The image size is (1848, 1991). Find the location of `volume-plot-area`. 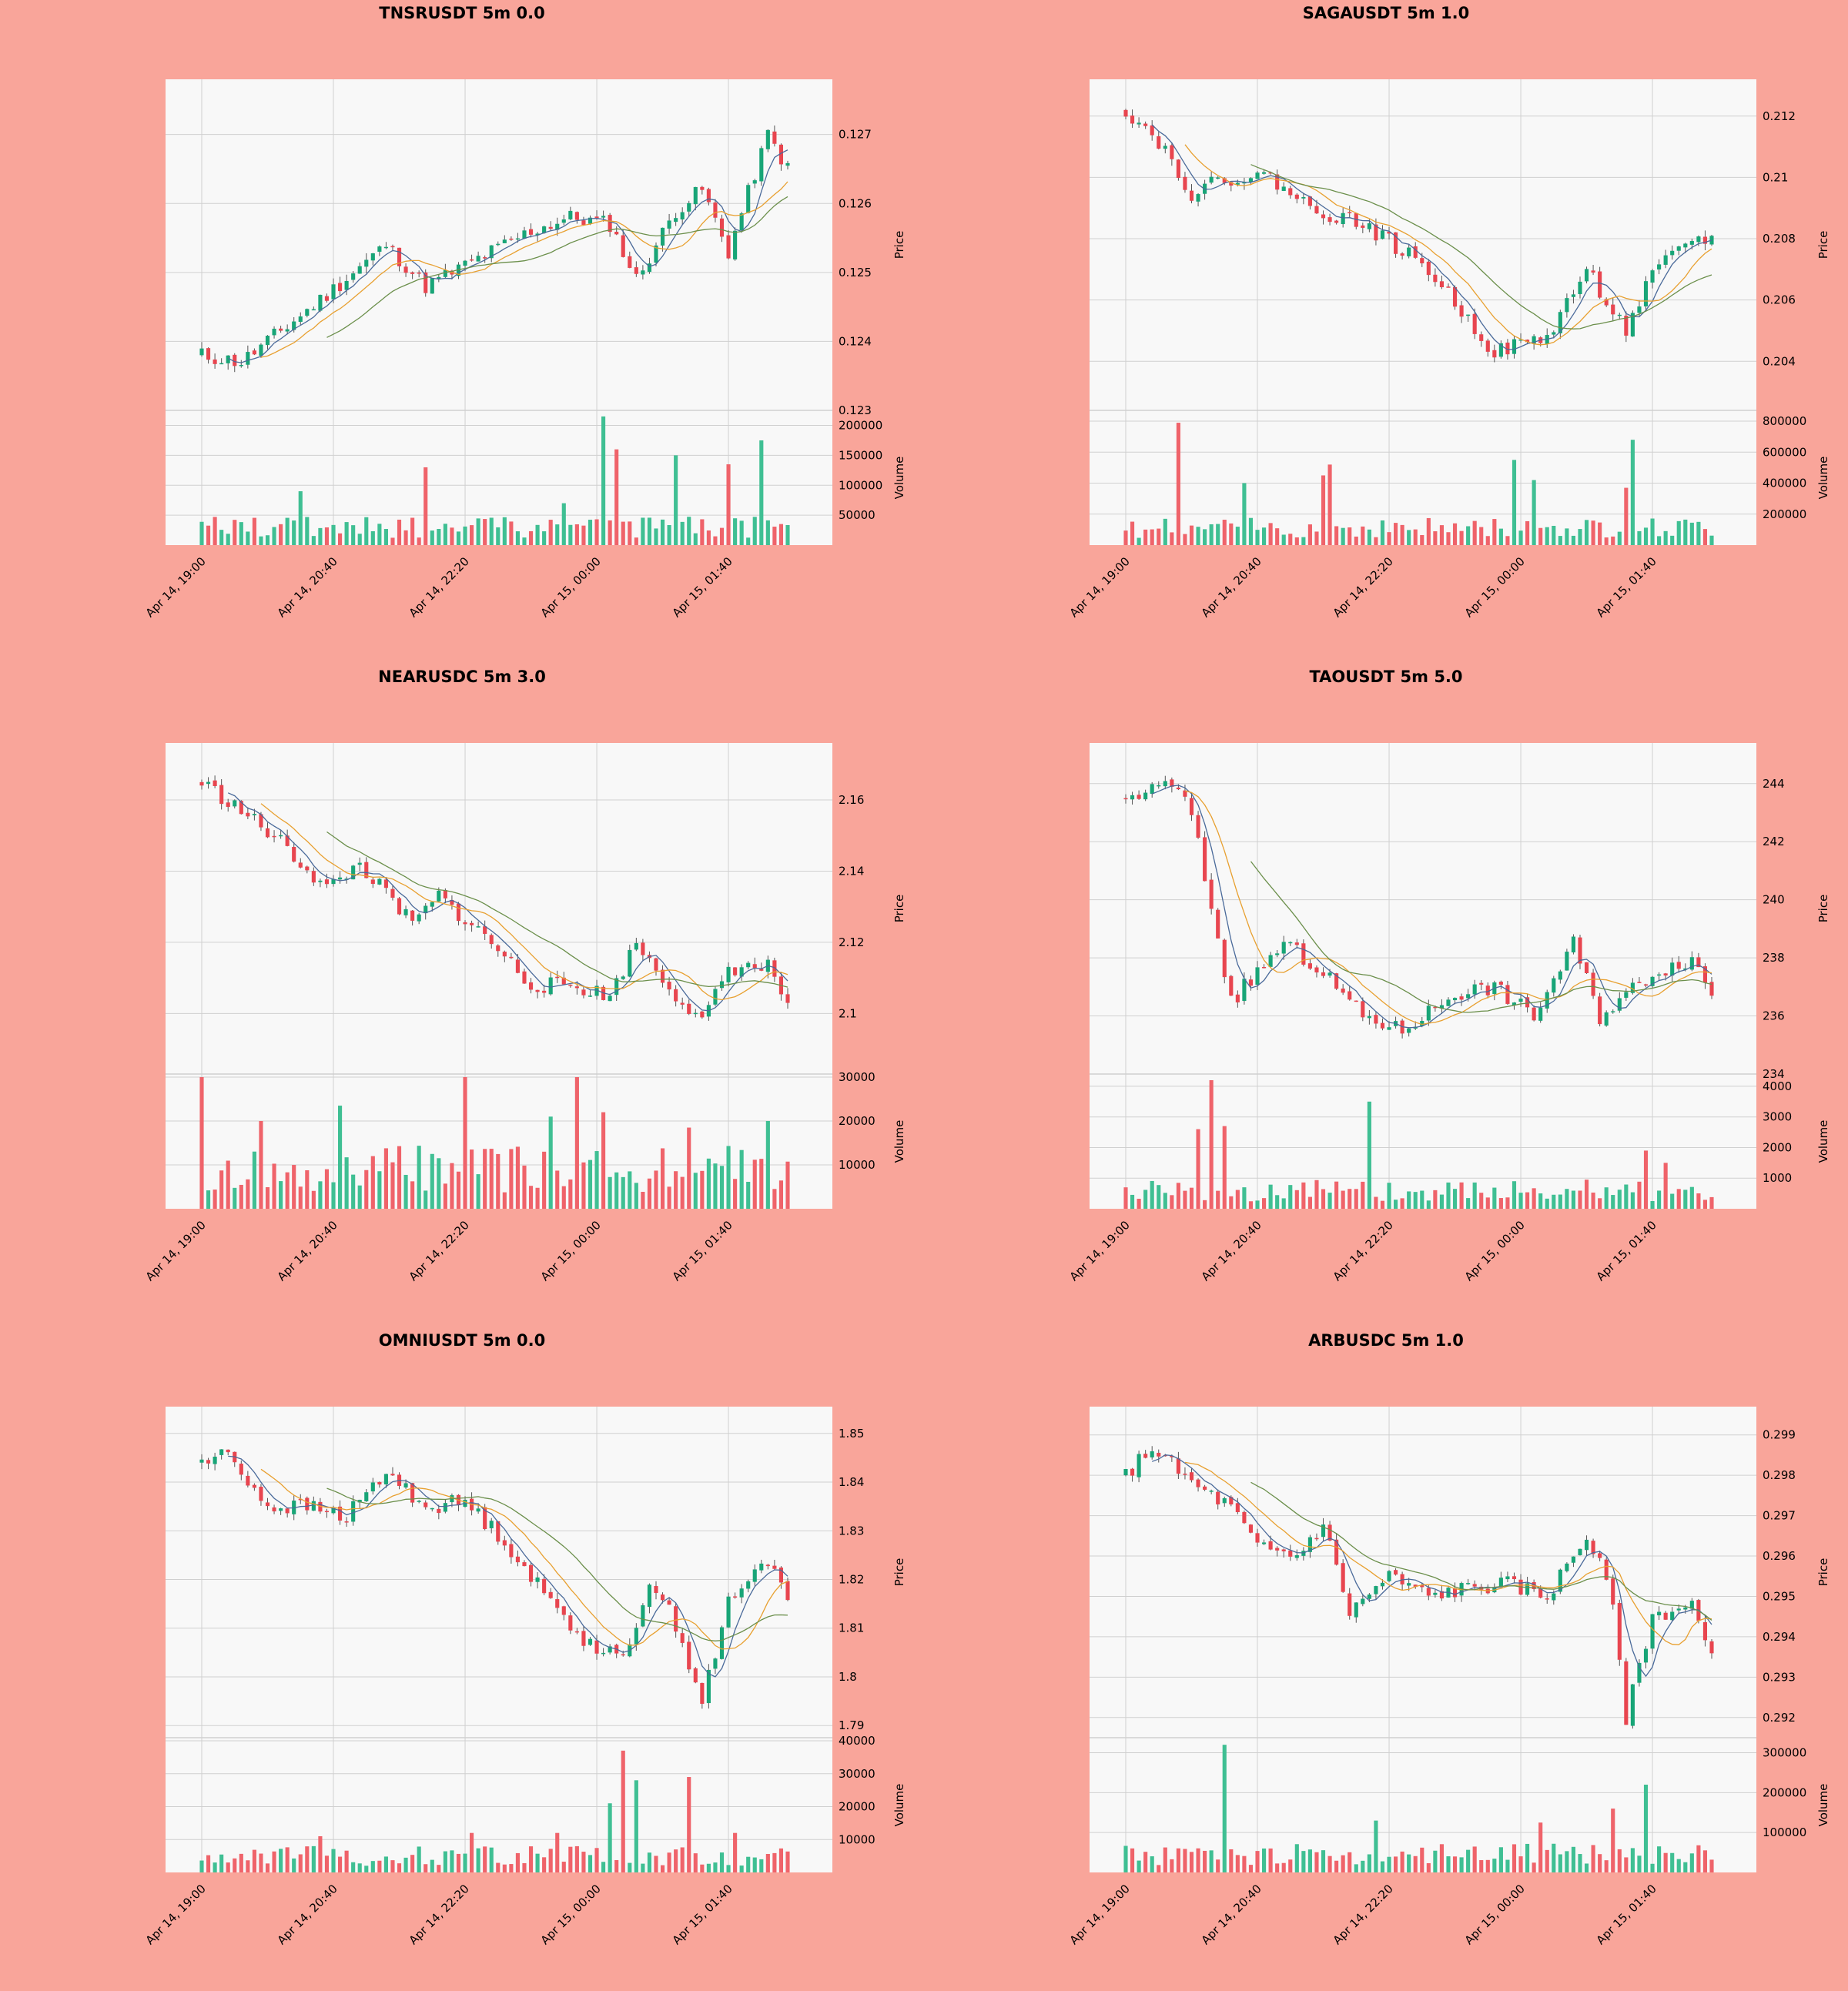

volume-plot-area is located at coordinates (1423, 1141).